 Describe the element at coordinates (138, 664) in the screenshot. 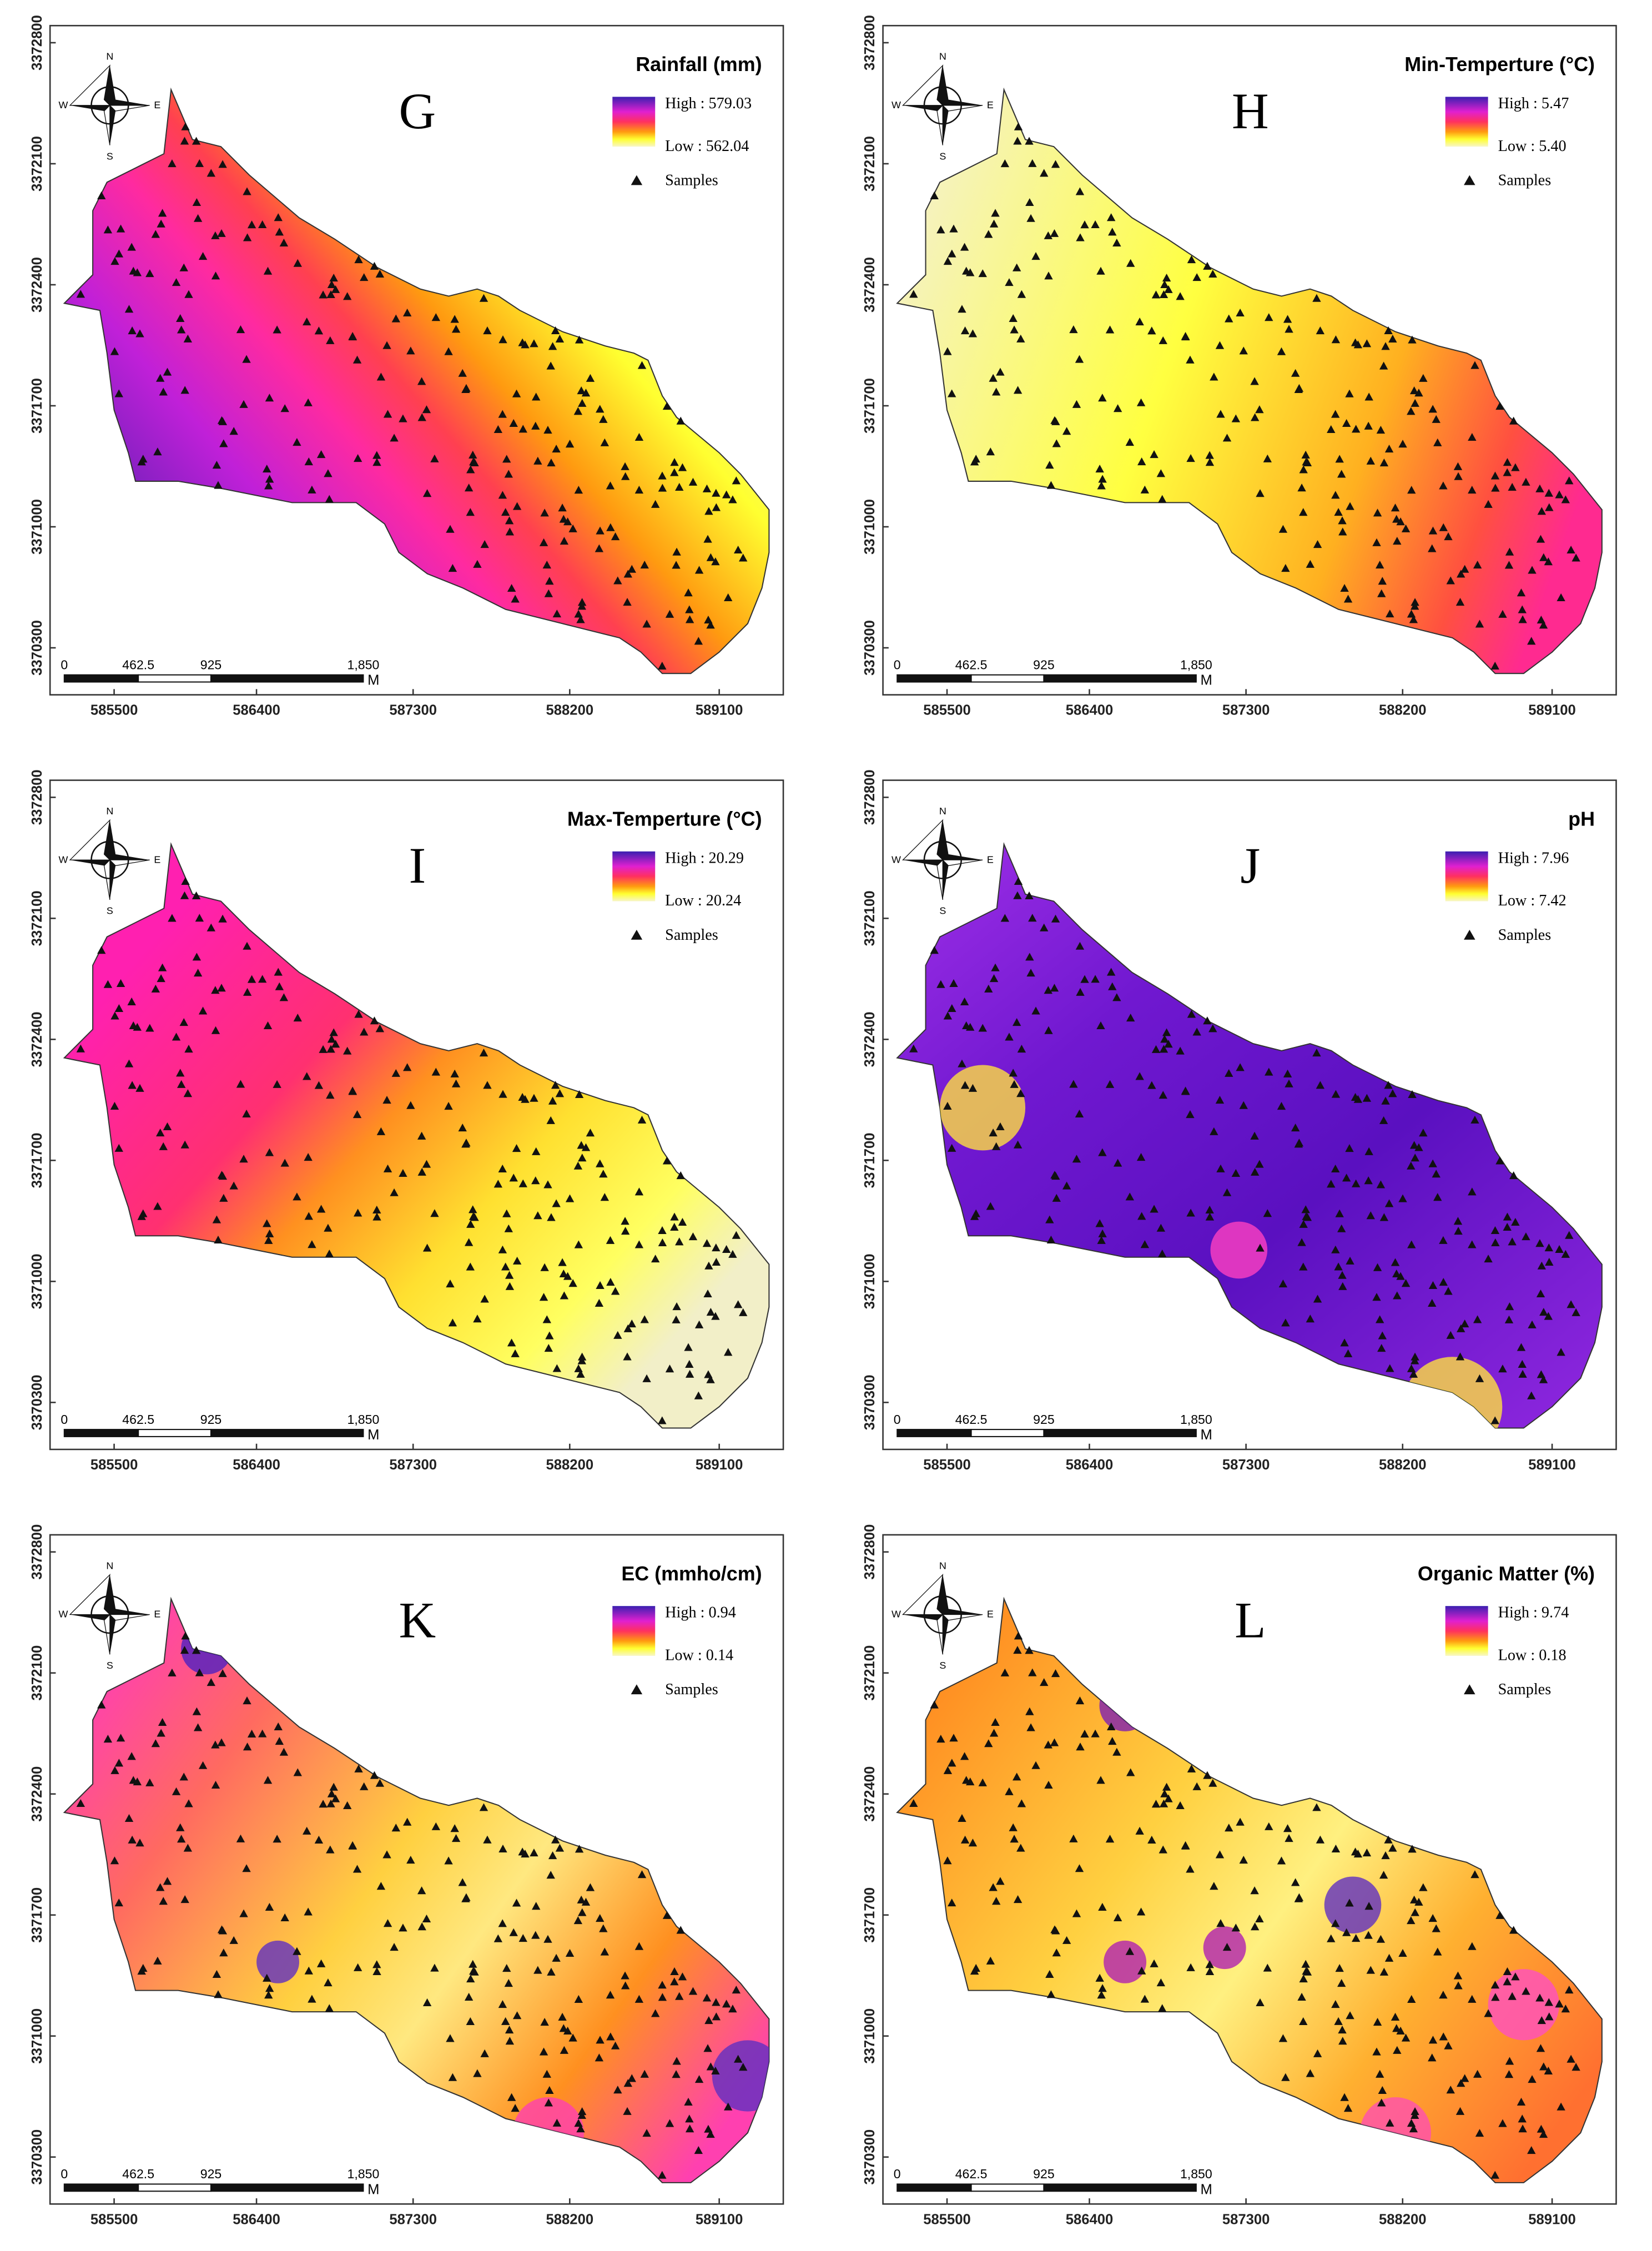

I see `scale-bar-label: 462.5` at that location.